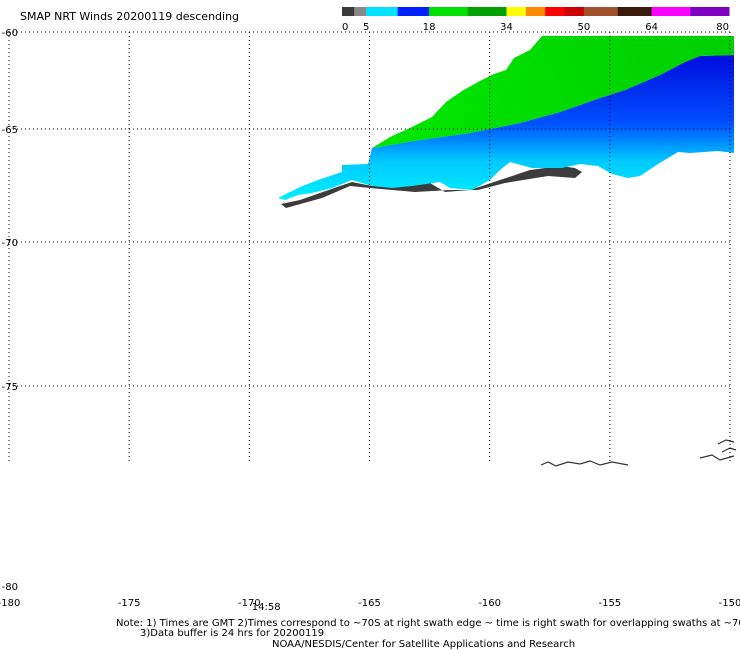 The image size is (740, 650). What do you see at coordinates (366, 27) in the screenshot?
I see `colorbar-tick-label: 5` at bounding box center [366, 27].